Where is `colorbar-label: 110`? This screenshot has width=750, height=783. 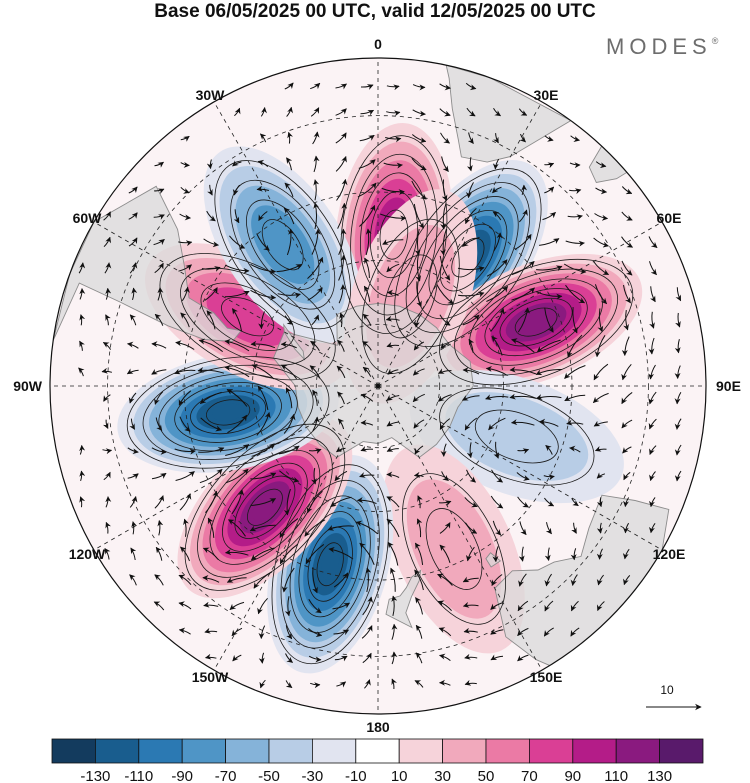 colorbar-label: 110 is located at coordinates (616, 775).